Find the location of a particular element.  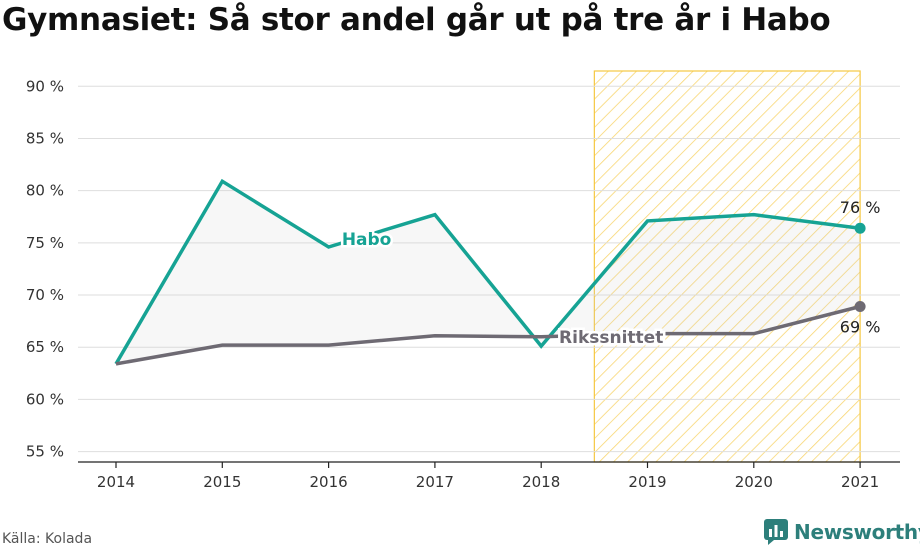

series-label-rikssnittet: Rikssnittet is located at coordinates (611, 338).